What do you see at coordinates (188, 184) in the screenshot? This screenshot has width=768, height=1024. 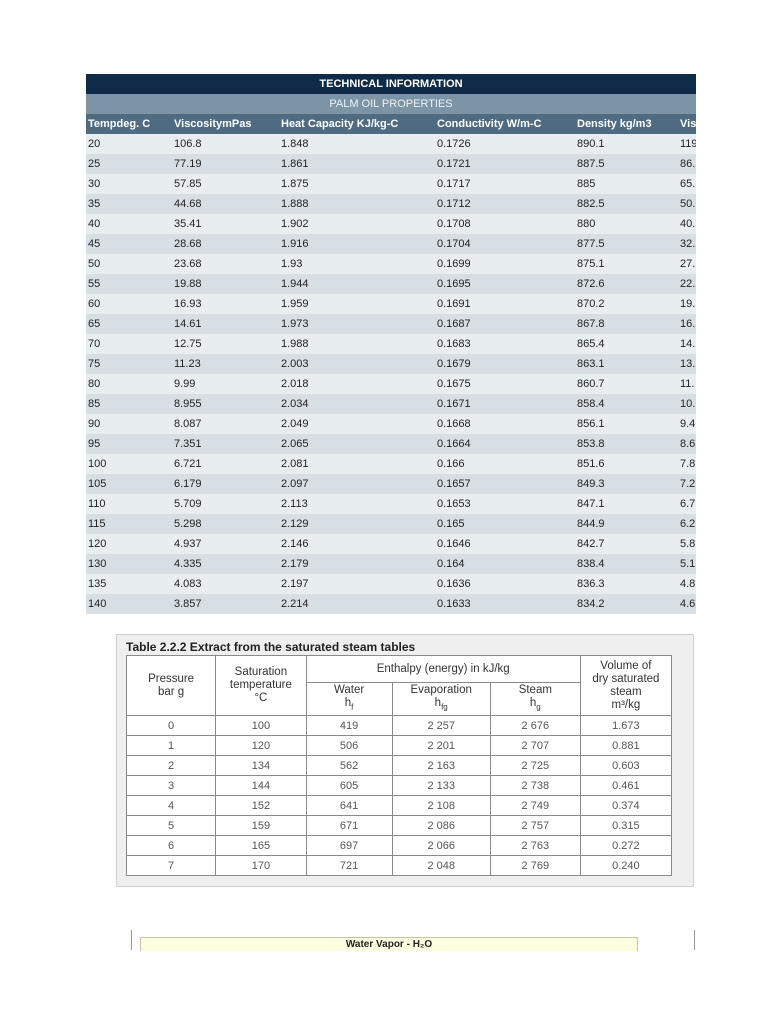 I see `table-cell: 57.85` at bounding box center [188, 184].